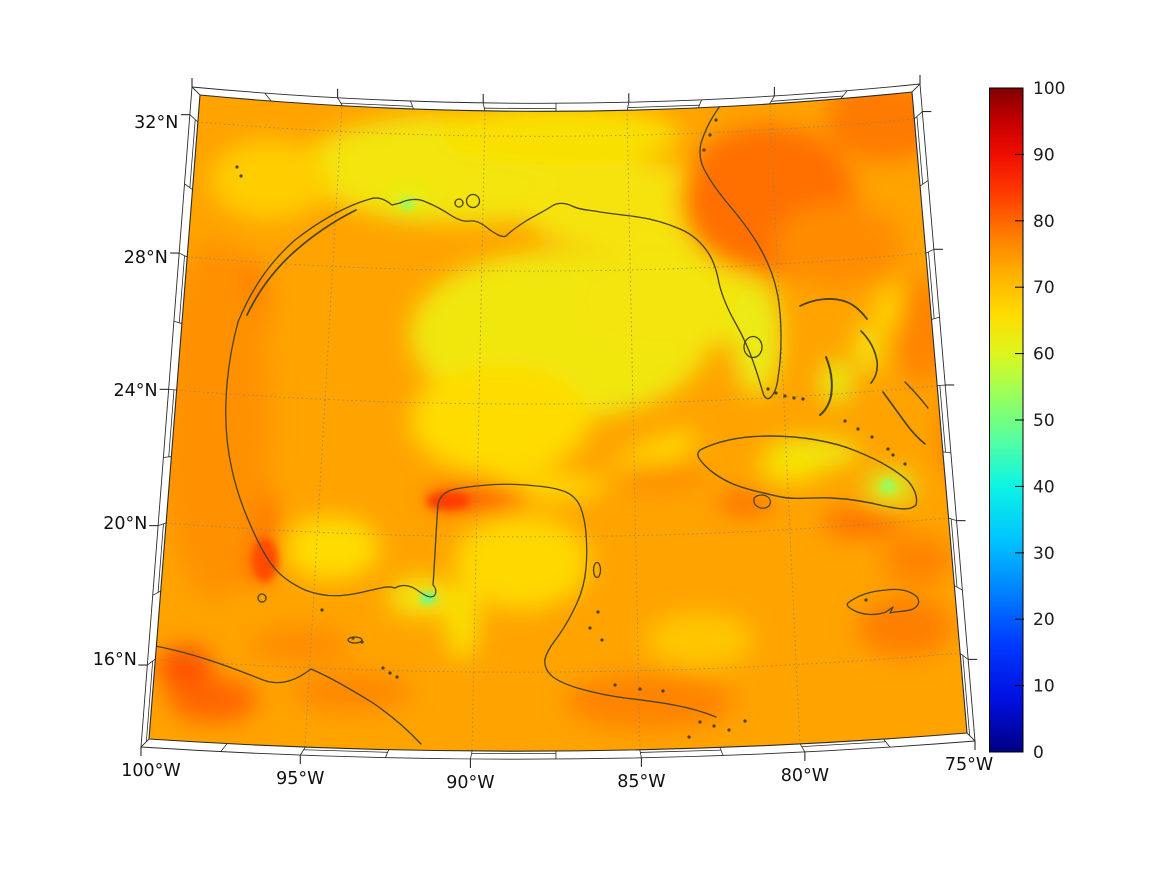  I want to click on bahamas-eleuthera, so click(869, 357).